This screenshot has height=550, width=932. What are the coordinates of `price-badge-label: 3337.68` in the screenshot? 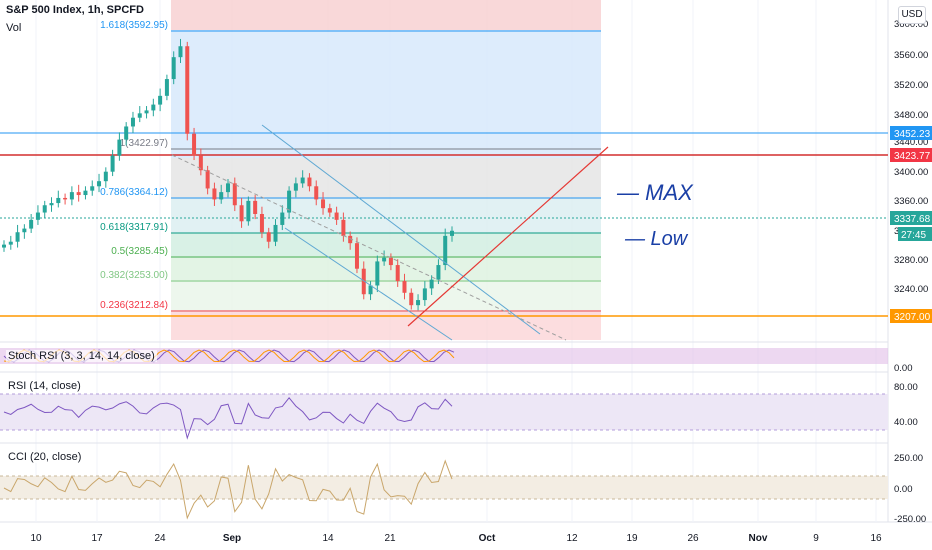 It's located at (912, 219).